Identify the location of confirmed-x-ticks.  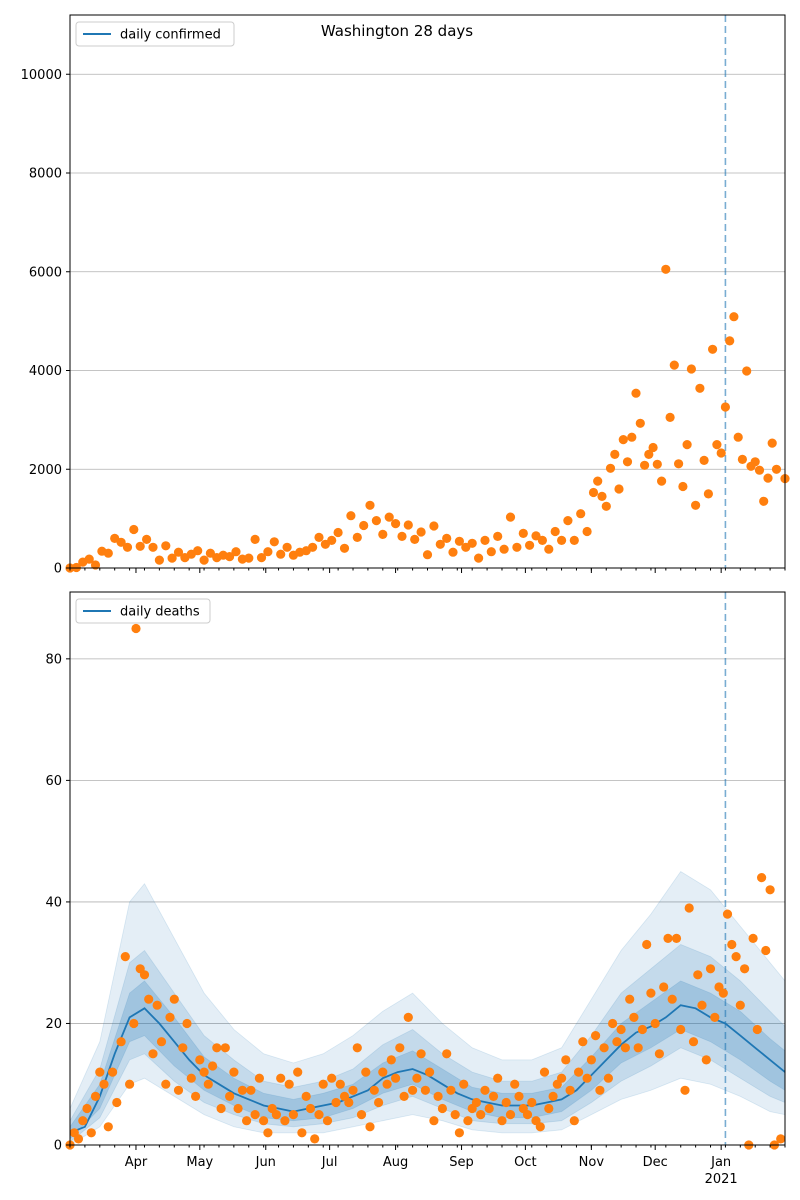
(427, 570).